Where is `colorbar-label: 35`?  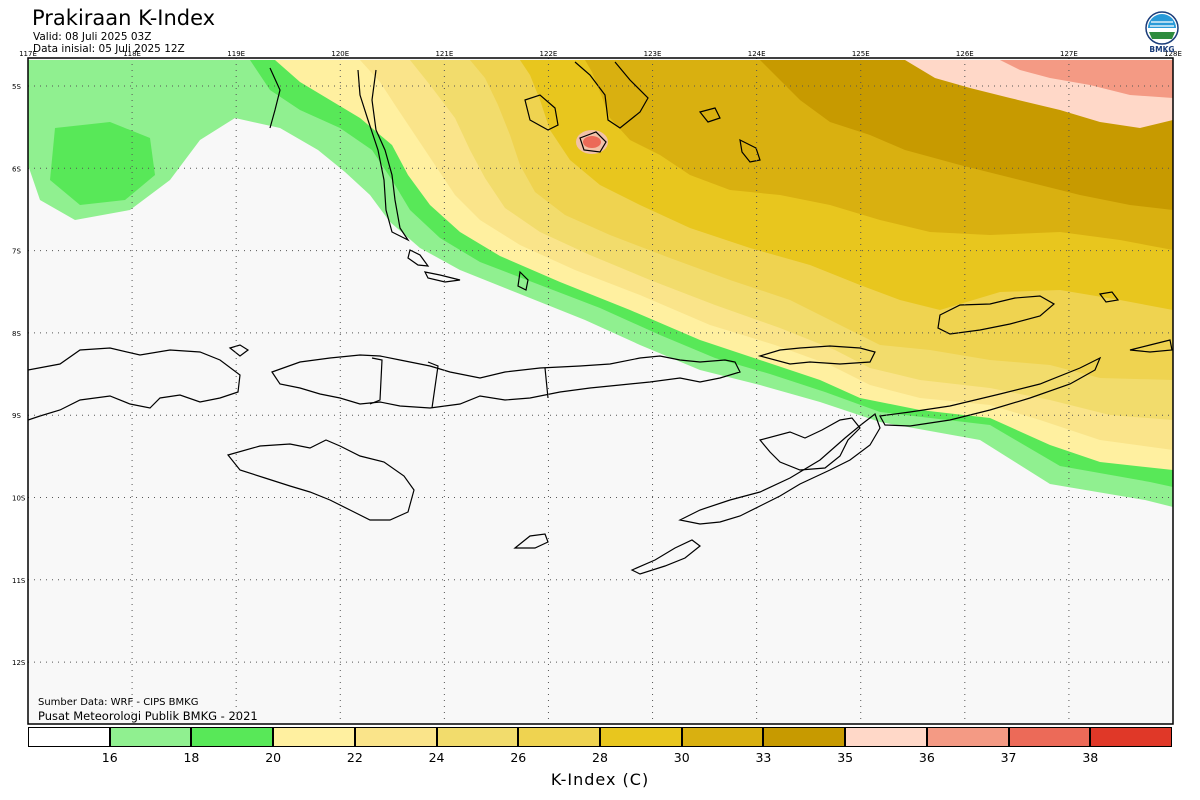 colorbar-label: 35 is located at coordinates (845, 757).